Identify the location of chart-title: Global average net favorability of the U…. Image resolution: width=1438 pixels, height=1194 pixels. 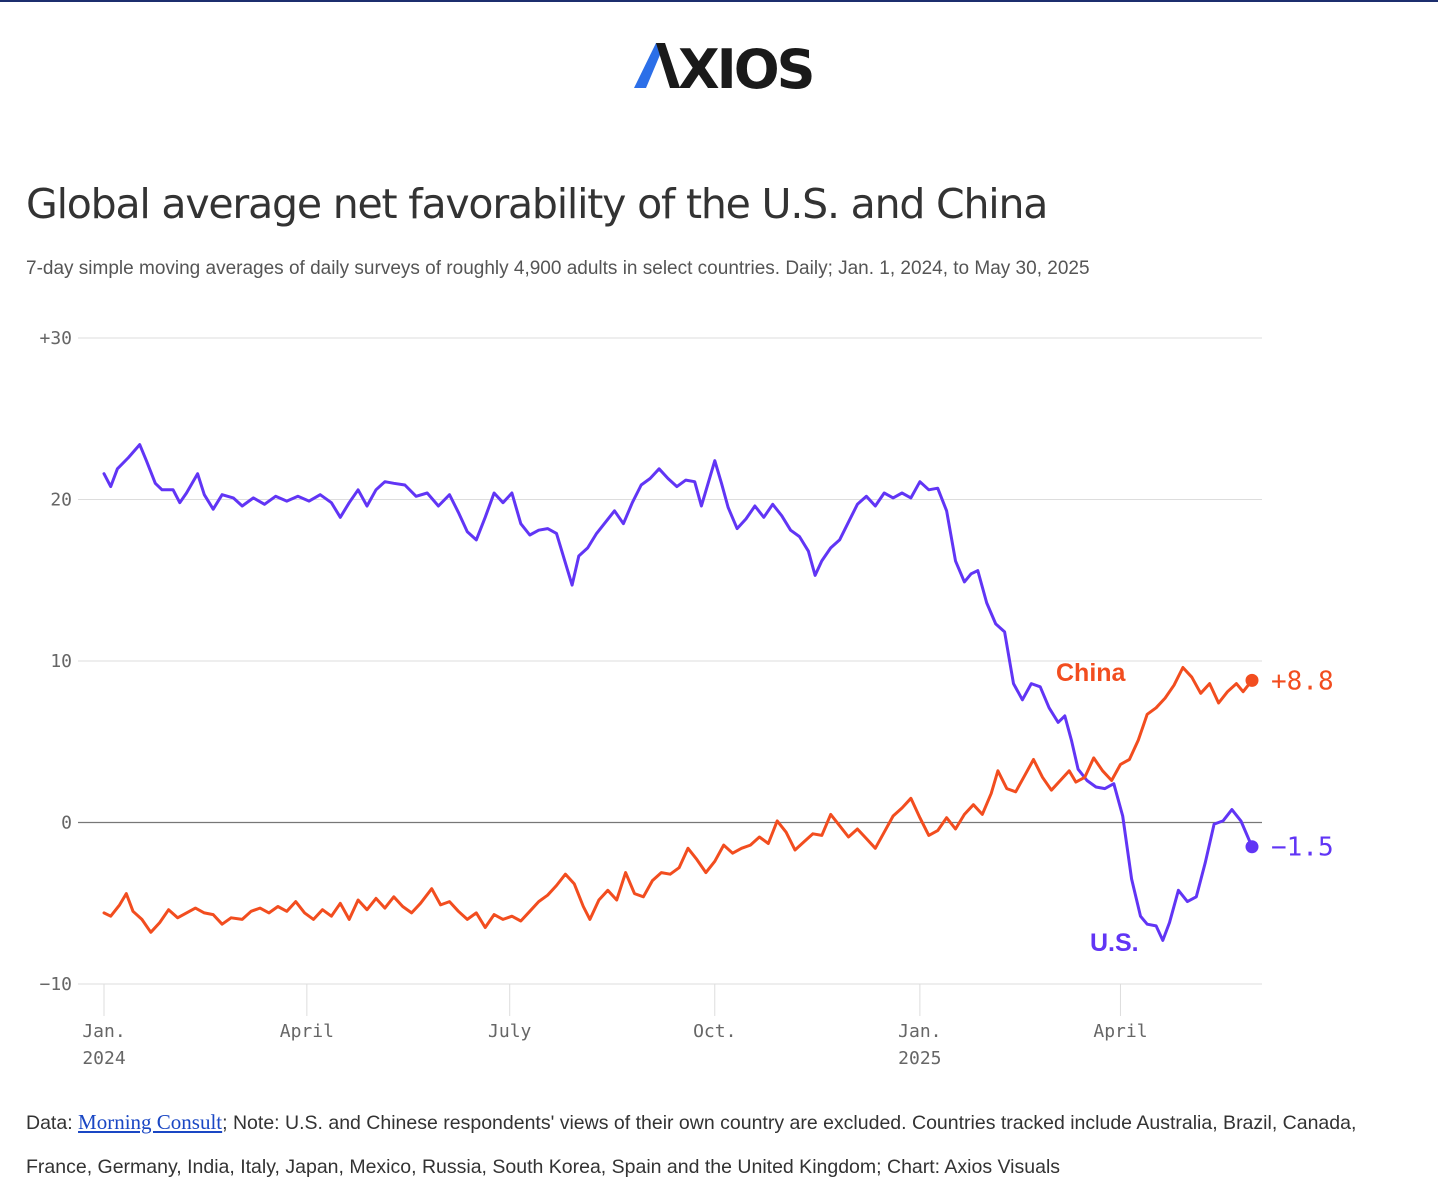
(537, 204).